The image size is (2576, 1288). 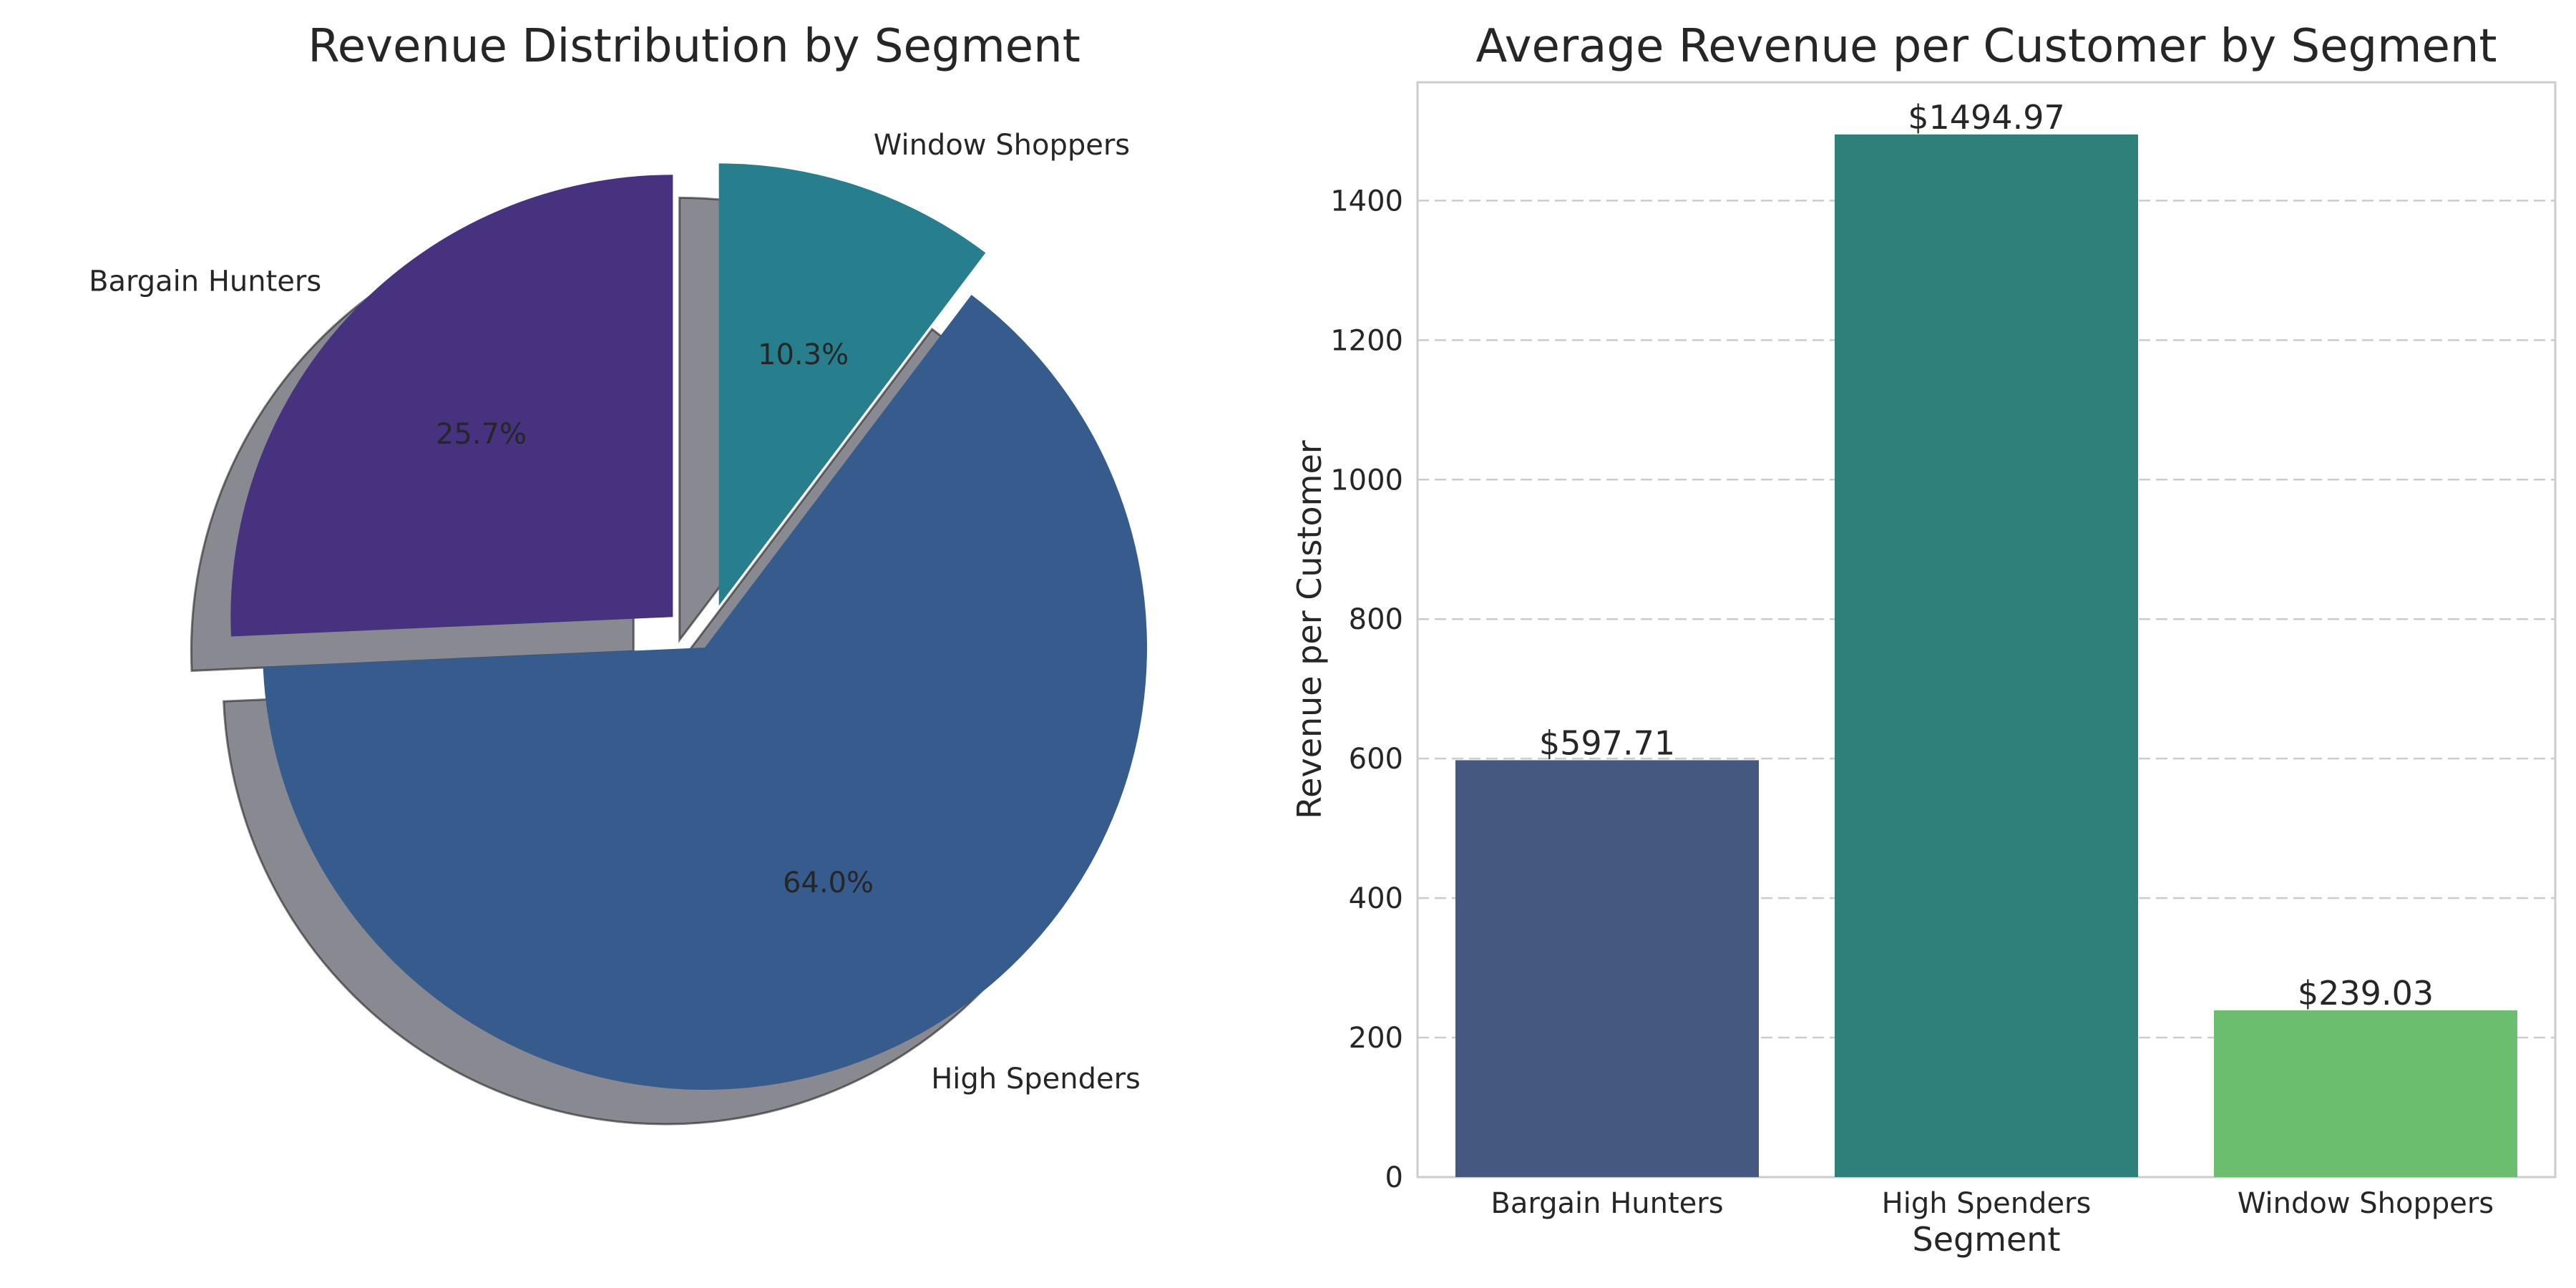 I want to click on y-tick-label: 1400, so click(x=1366, y=201).